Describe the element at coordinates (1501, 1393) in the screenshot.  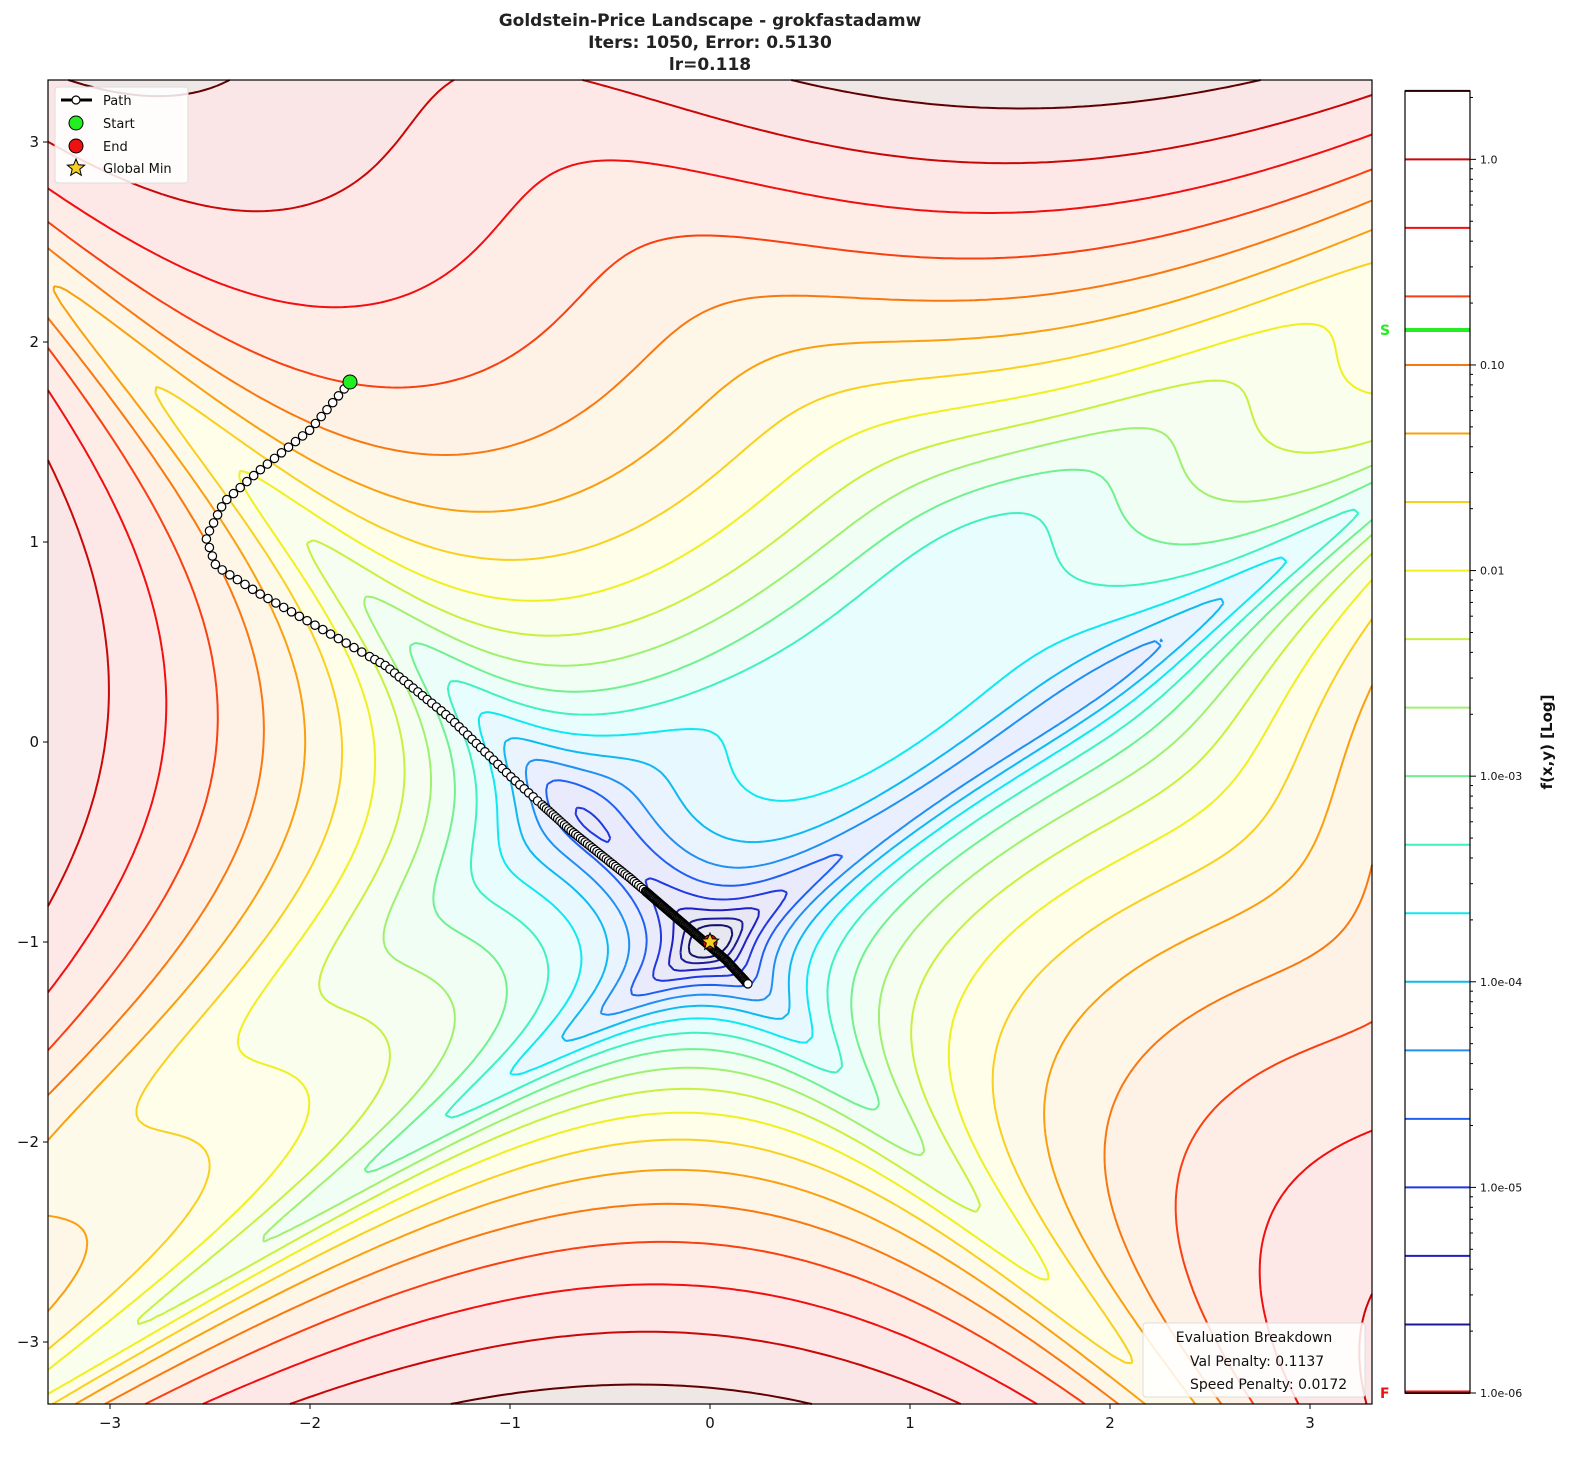
I see `colorbar-tick-label: 1.0e-06` at that location.